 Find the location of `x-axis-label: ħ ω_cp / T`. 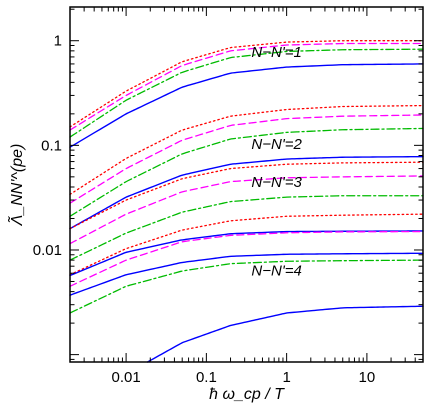

x-axis-label: ħ ω_cp / T is located at coordinates (247, 394).